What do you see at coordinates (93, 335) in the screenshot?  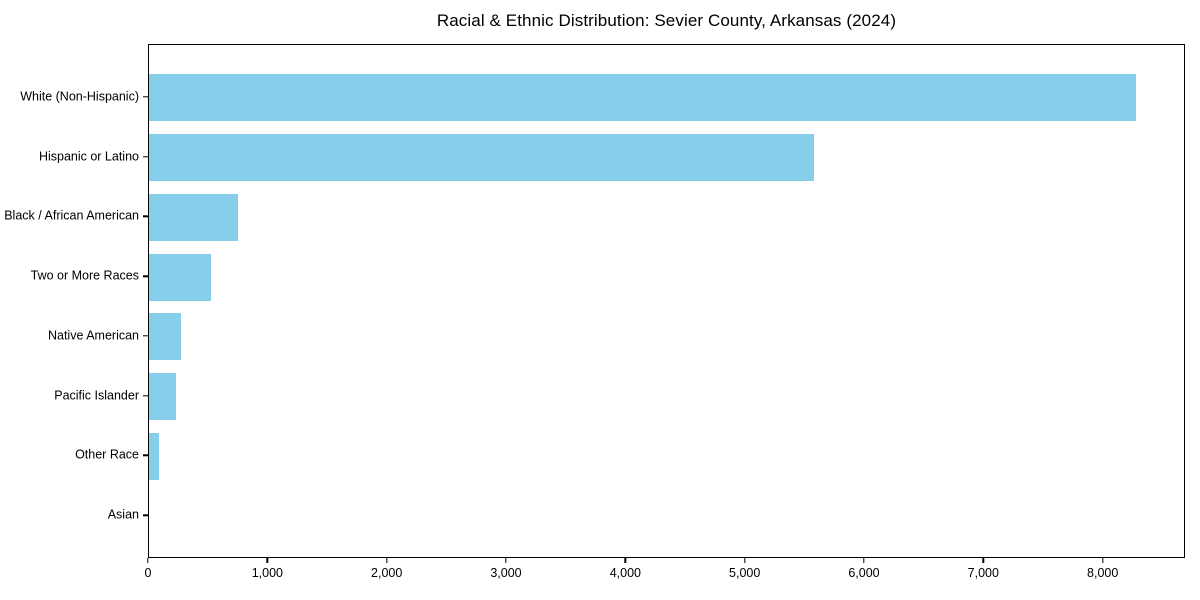 I see `category-label: Native American` at bounding box center [93, 335].